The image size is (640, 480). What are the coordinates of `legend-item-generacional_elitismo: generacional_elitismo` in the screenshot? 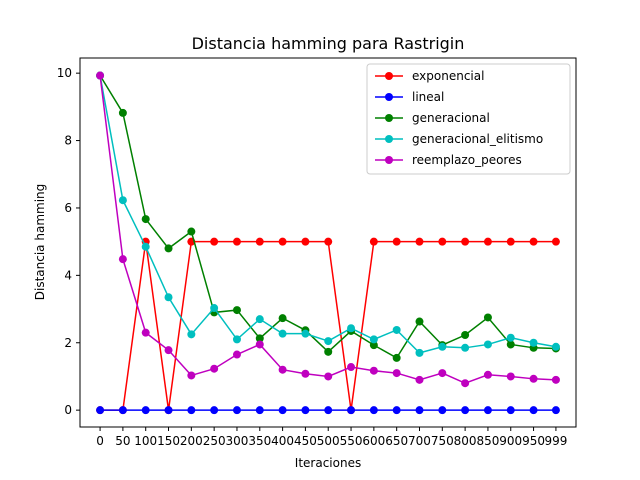 It's located at (459, 139).